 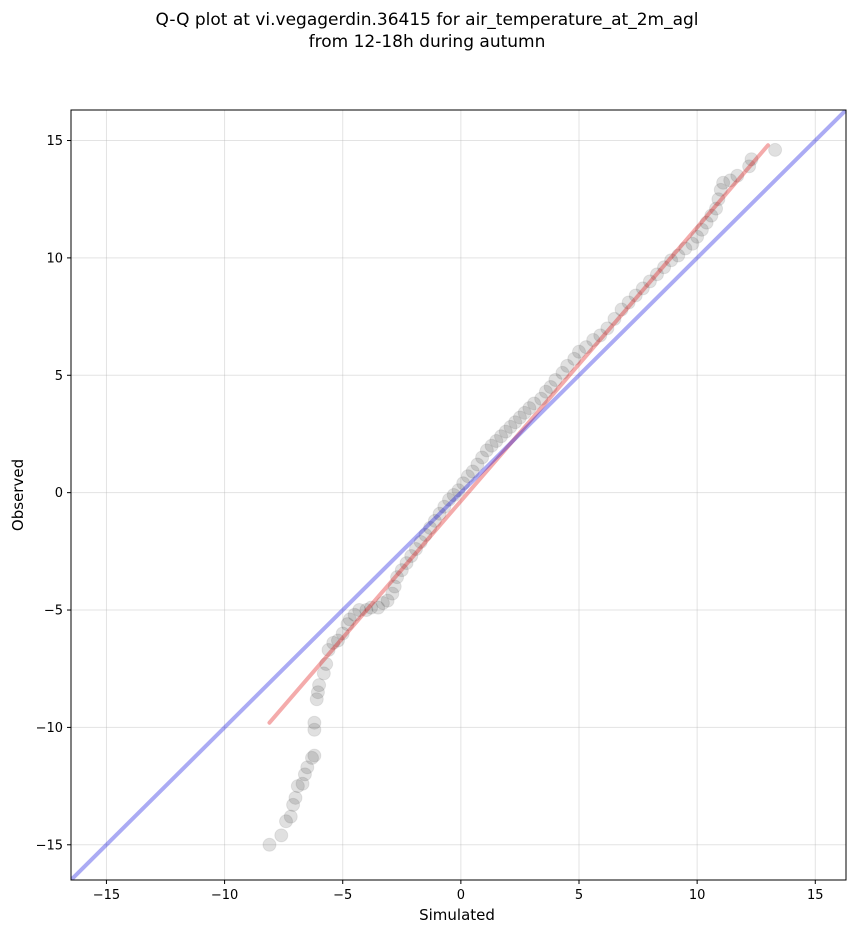 What do you see at coordinates (49, 728) in the screenshot?
I see `y-tick-label: −10` at bounding box center [49, 728].